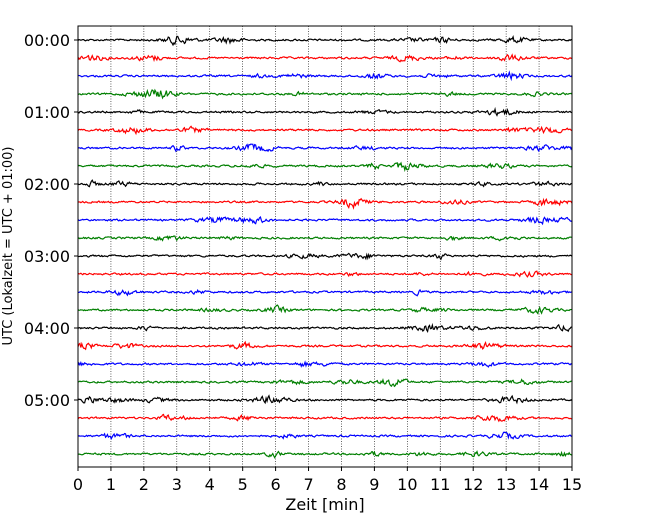  Describe the element at coordinates (243, 484) in the screenshot. I see `x-tick-label-5: 5` at that location.